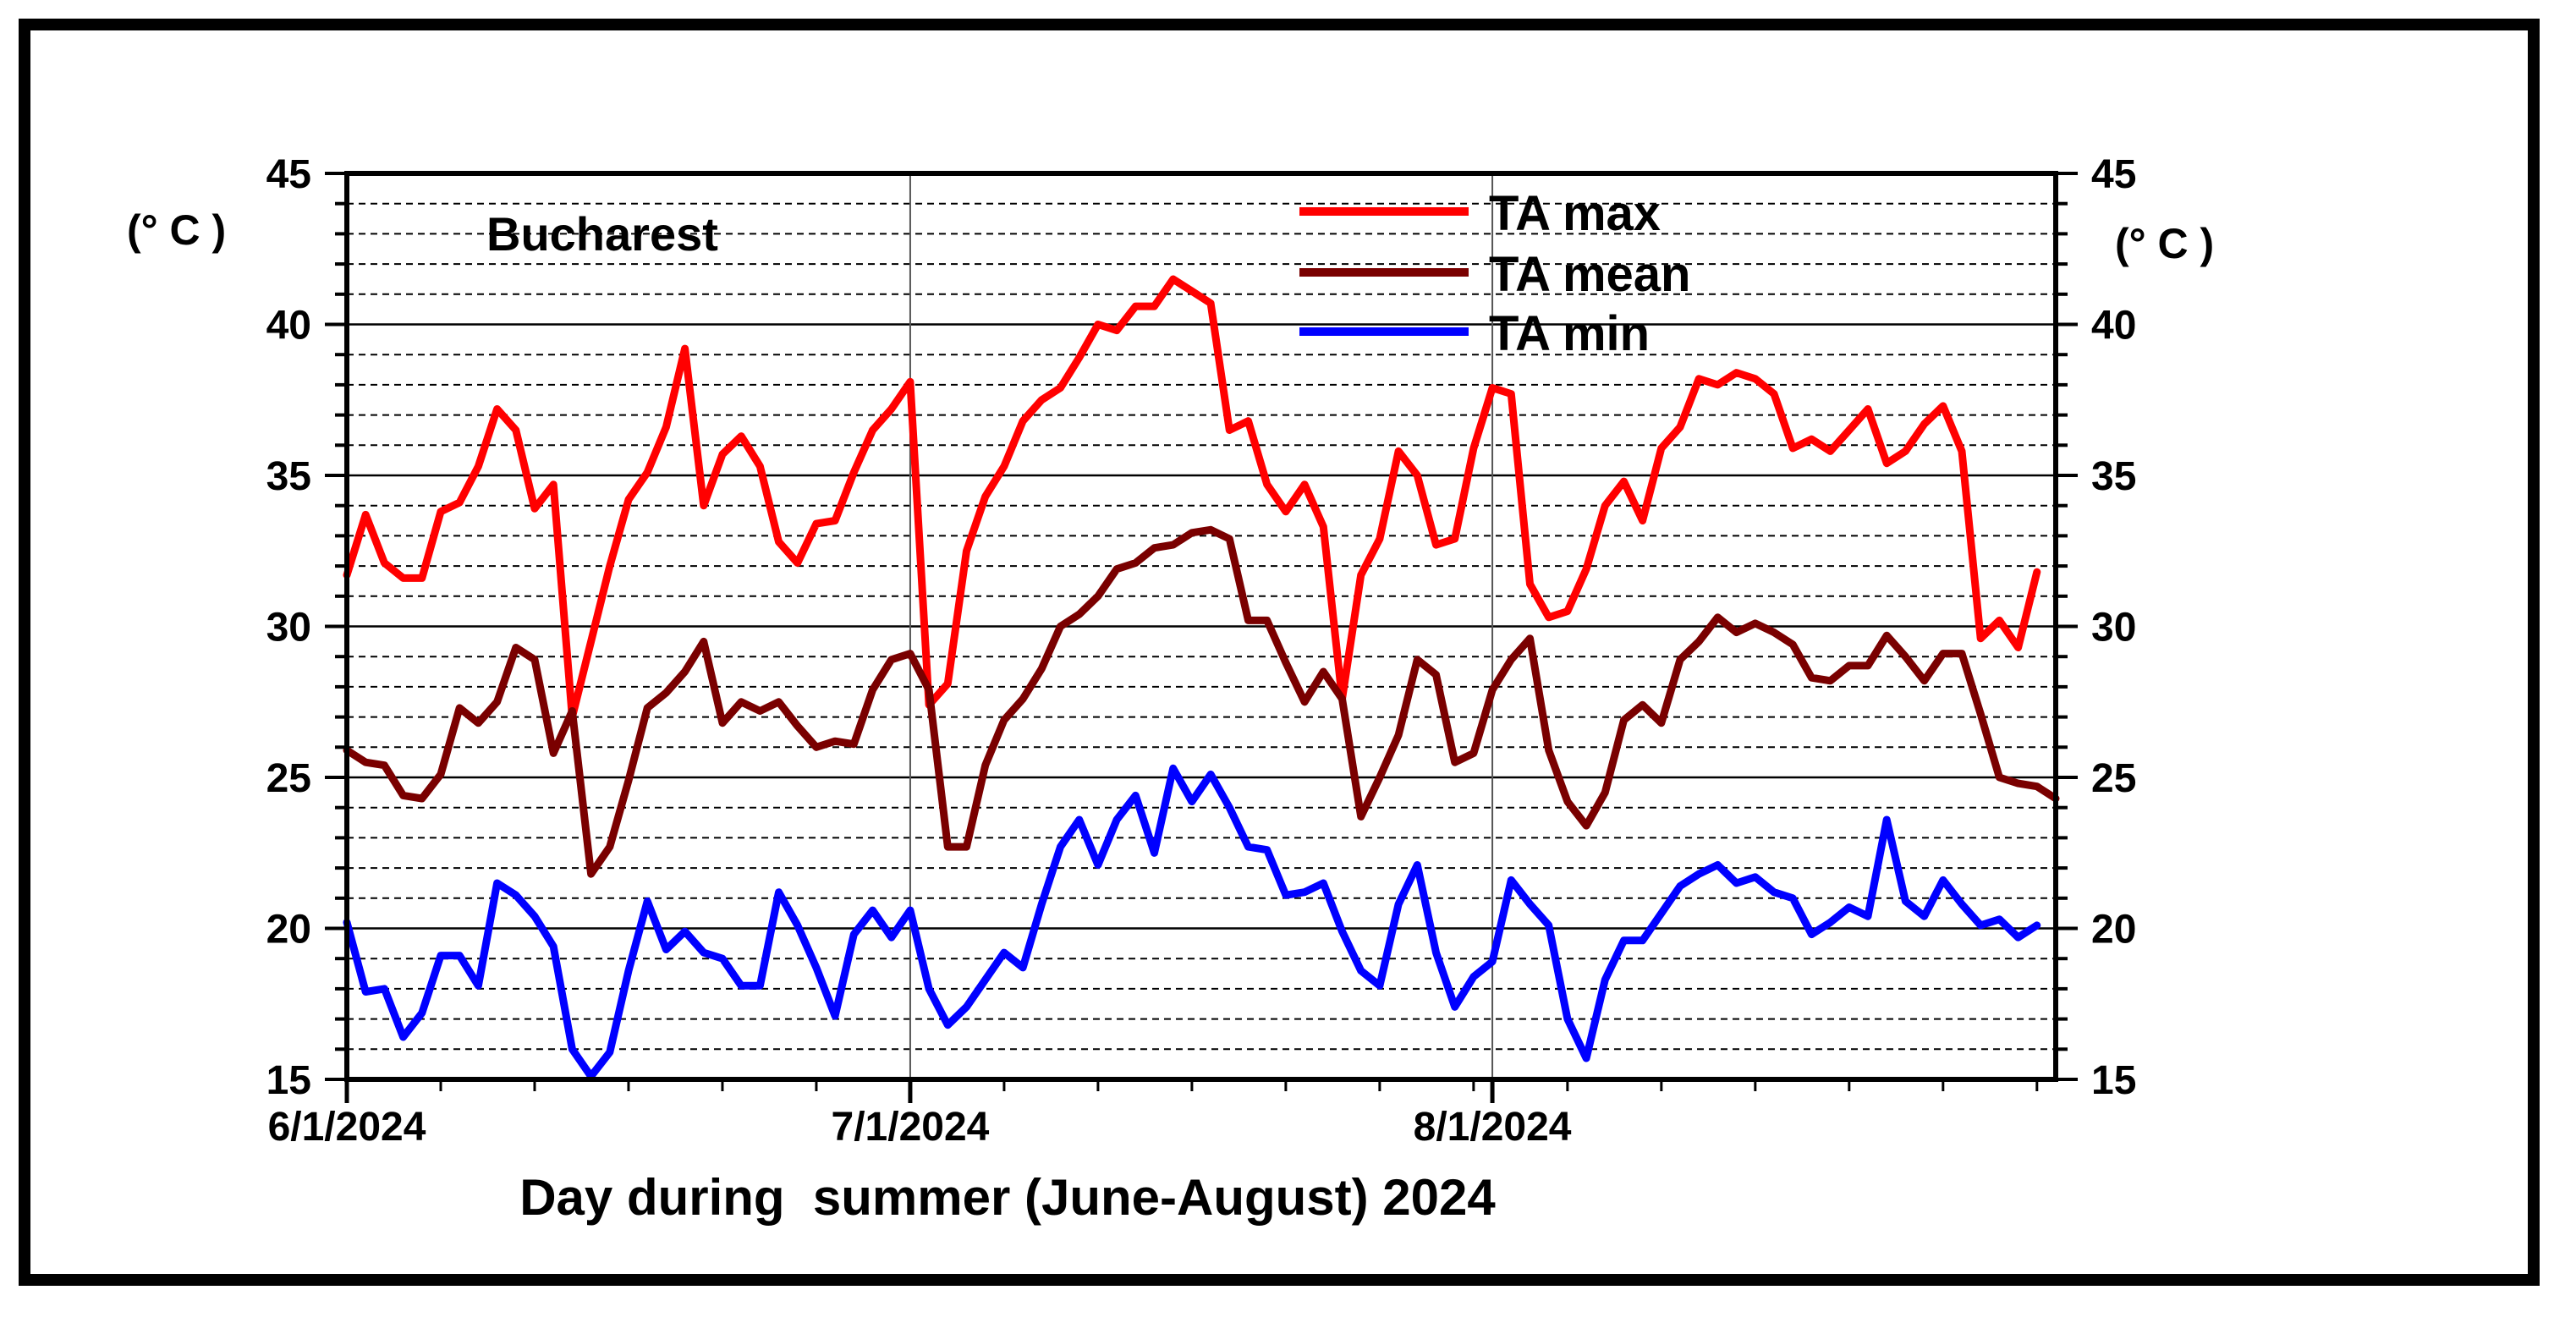 The width and height of the screenshot is (2576, 1323). What do you see at coordinates (2113, 930) in the screenshot?
I see `y-tick-label-right: 20` at bounding box center [2113, 930].